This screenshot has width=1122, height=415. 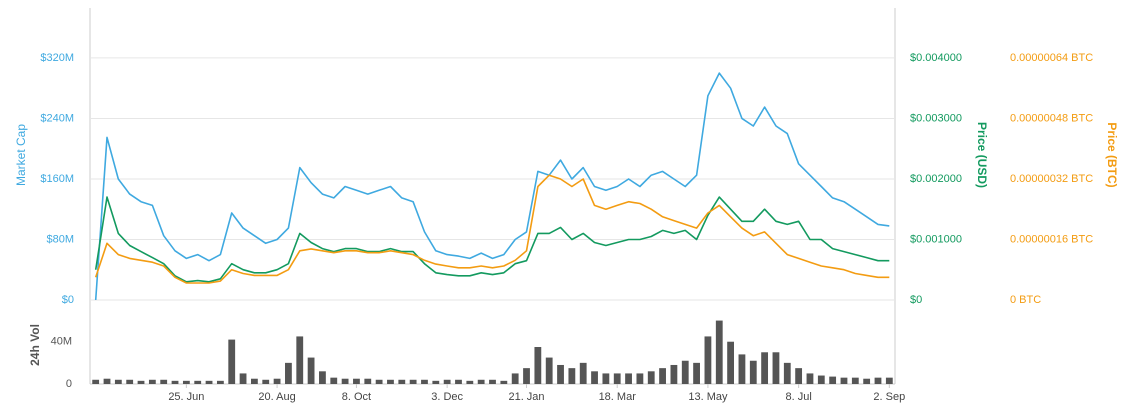 I want to click on x-tick-label: 2. Sep, so click(x=889, y=397).